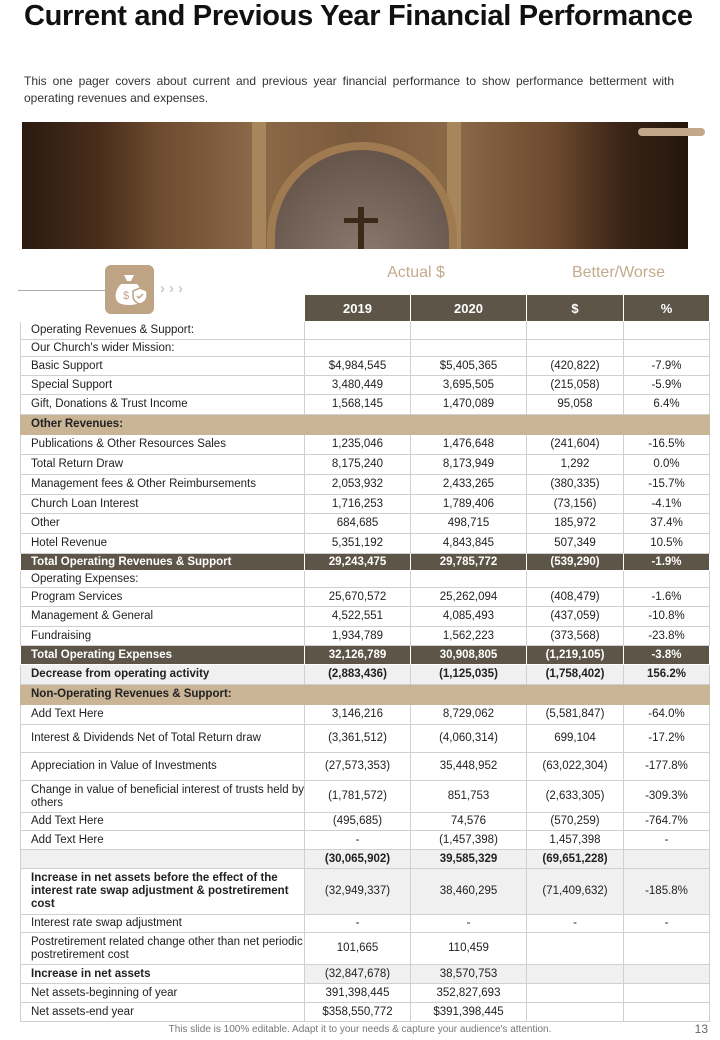 Image resolution: width=720 pixels, height=1040 pixels. What do you see at coordinates (469, 822) in the screenshot?
I see `cell-2020: 74,576` at bounding box center [469, 822].